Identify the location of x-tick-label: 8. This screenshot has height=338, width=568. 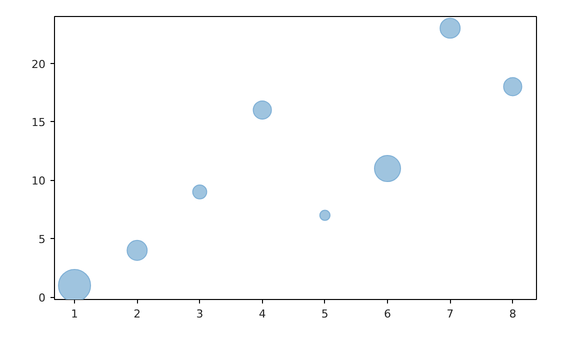
(512, 314).